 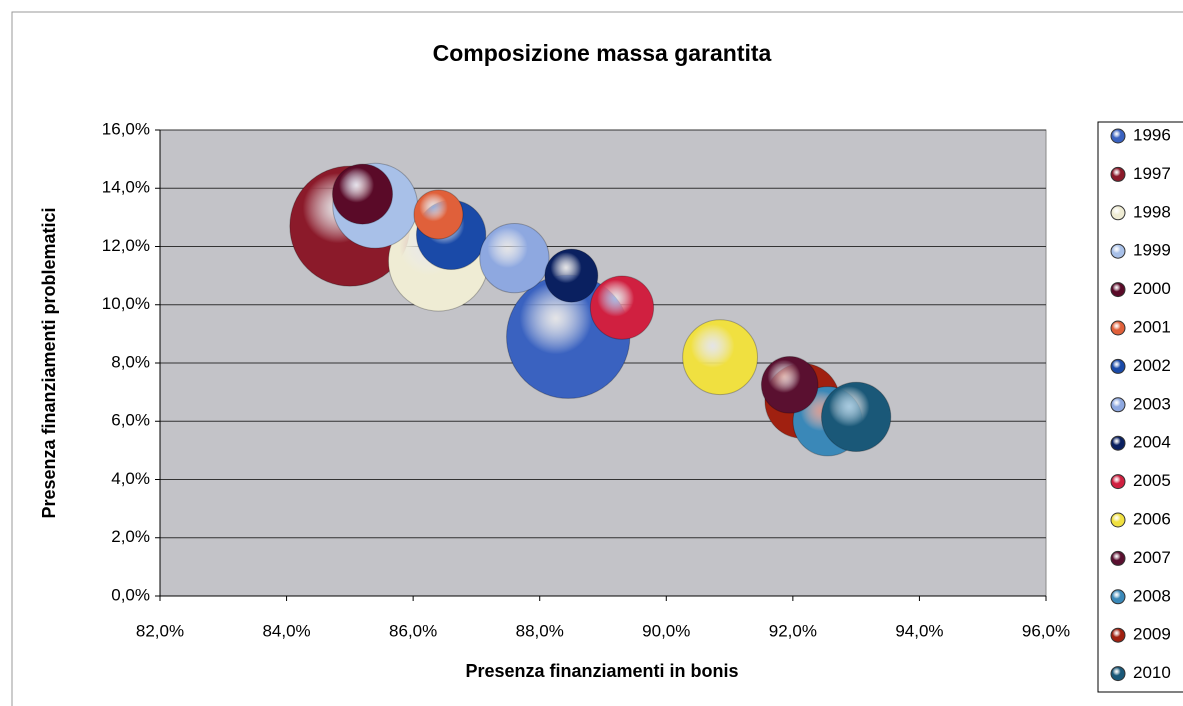 I want to click on x-tick-label: 90,0%, so click(x=666, y=630).